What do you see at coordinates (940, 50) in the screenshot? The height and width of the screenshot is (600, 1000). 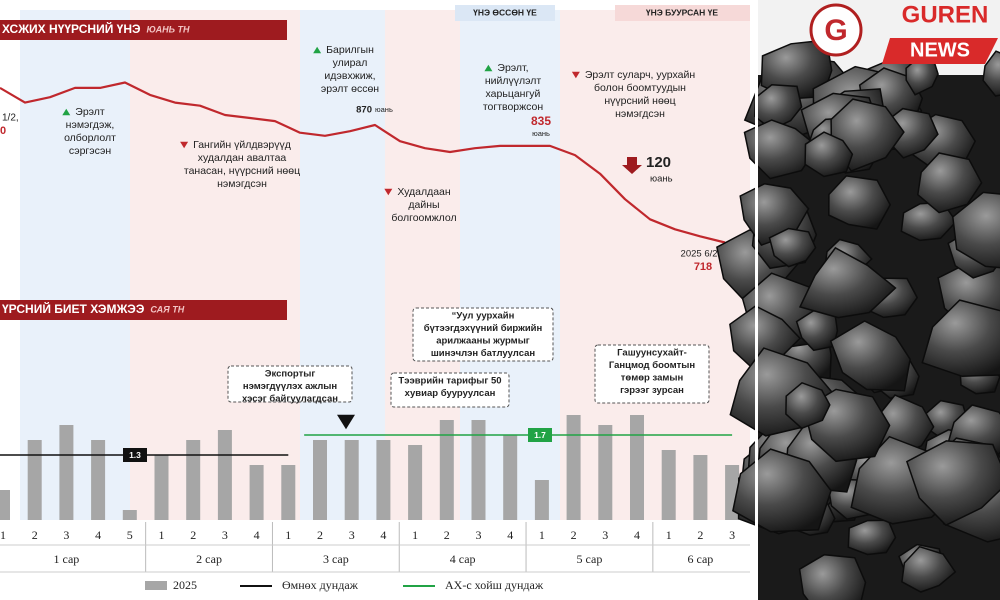 I see `logo-tag: NEWS` at bounding box center [940, 50].